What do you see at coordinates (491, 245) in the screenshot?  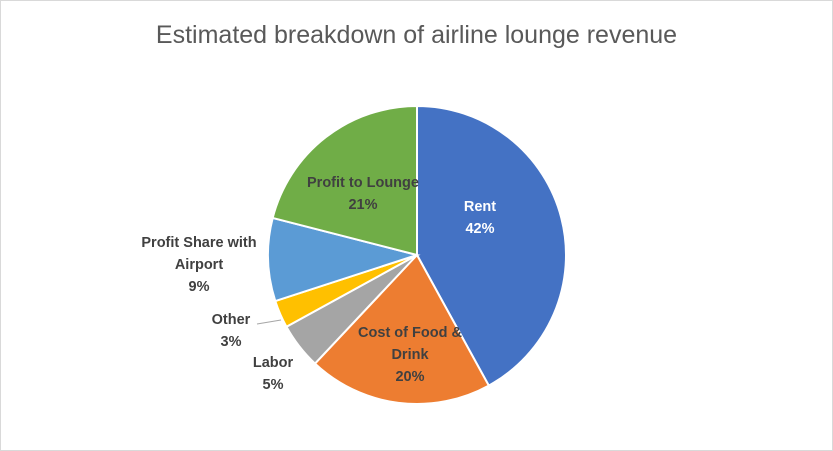 I see `slice-rent` at bounding box center [491, 245].